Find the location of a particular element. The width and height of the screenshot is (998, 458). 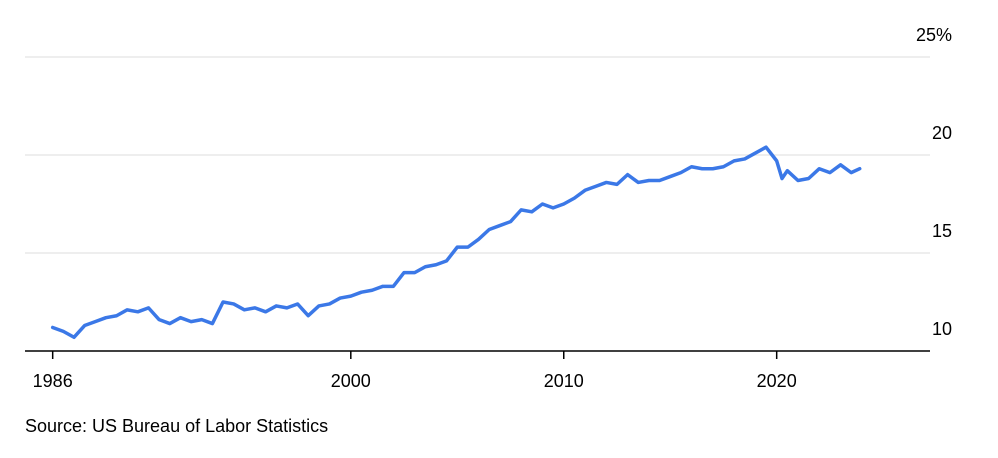

x-tick-label: 1986 is located at coordinates (53, 381).